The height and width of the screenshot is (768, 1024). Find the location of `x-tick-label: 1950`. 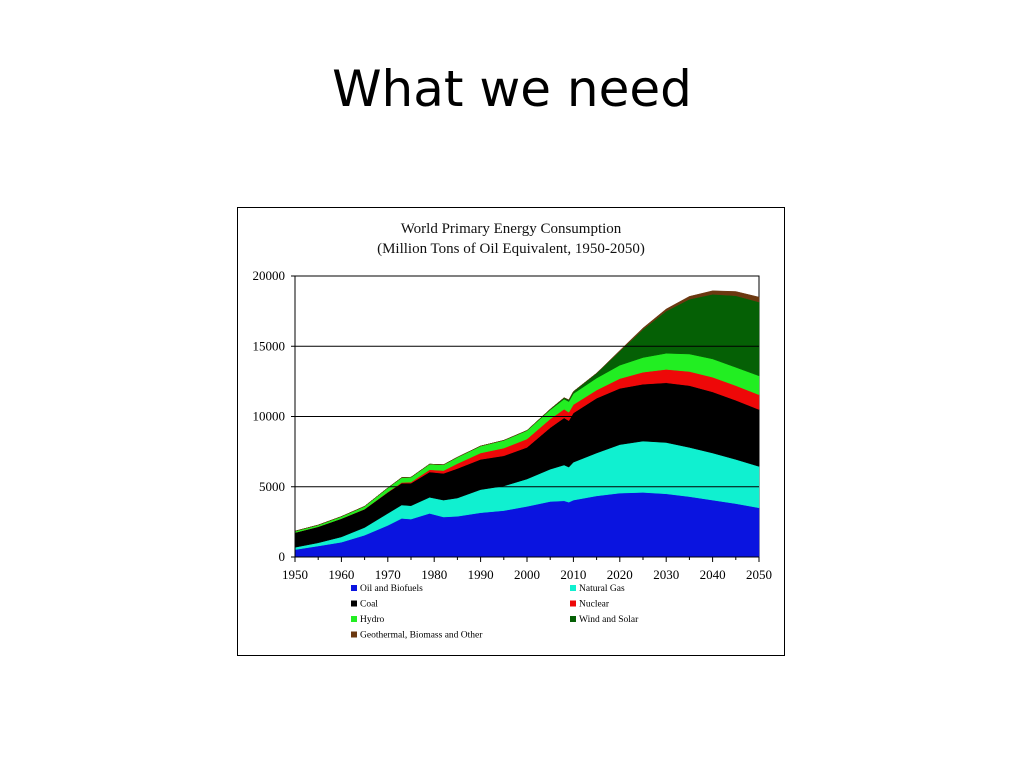

x-tick-label: 1950 is located at coordinates (295, 574).